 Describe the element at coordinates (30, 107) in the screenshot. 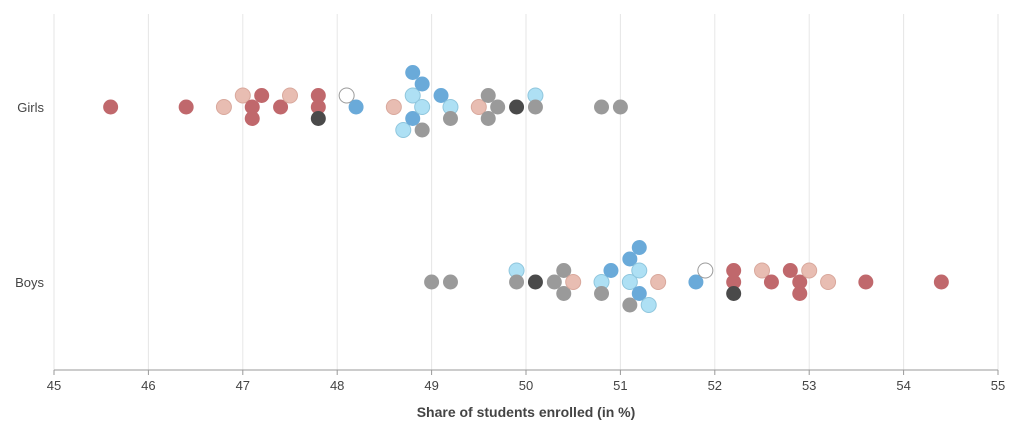

I see `category-label-girls: Girls` at that location.